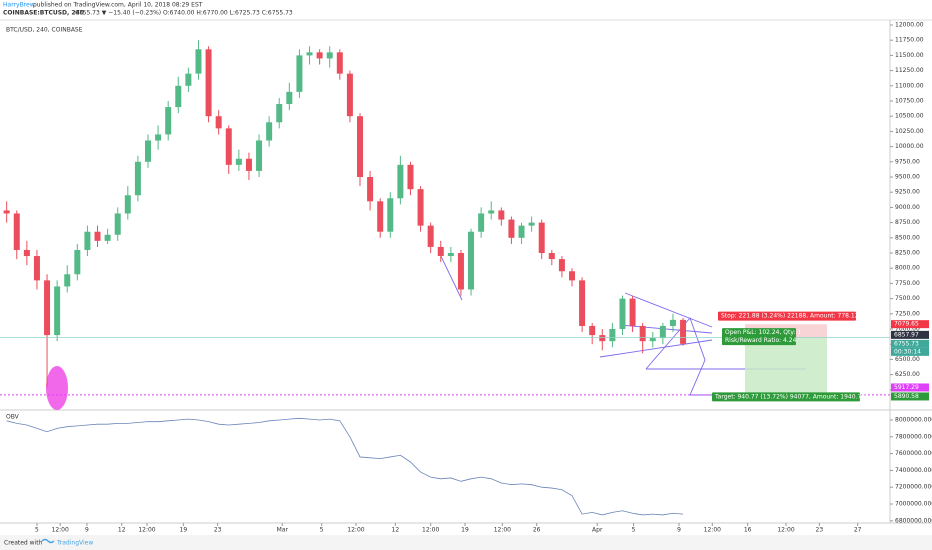 Image resolution: width=932 pixels, height=550 pixels. Describe the element at coordinates (74, 543) in the screenshot. I see `footer-brand: TradingView` at that location.